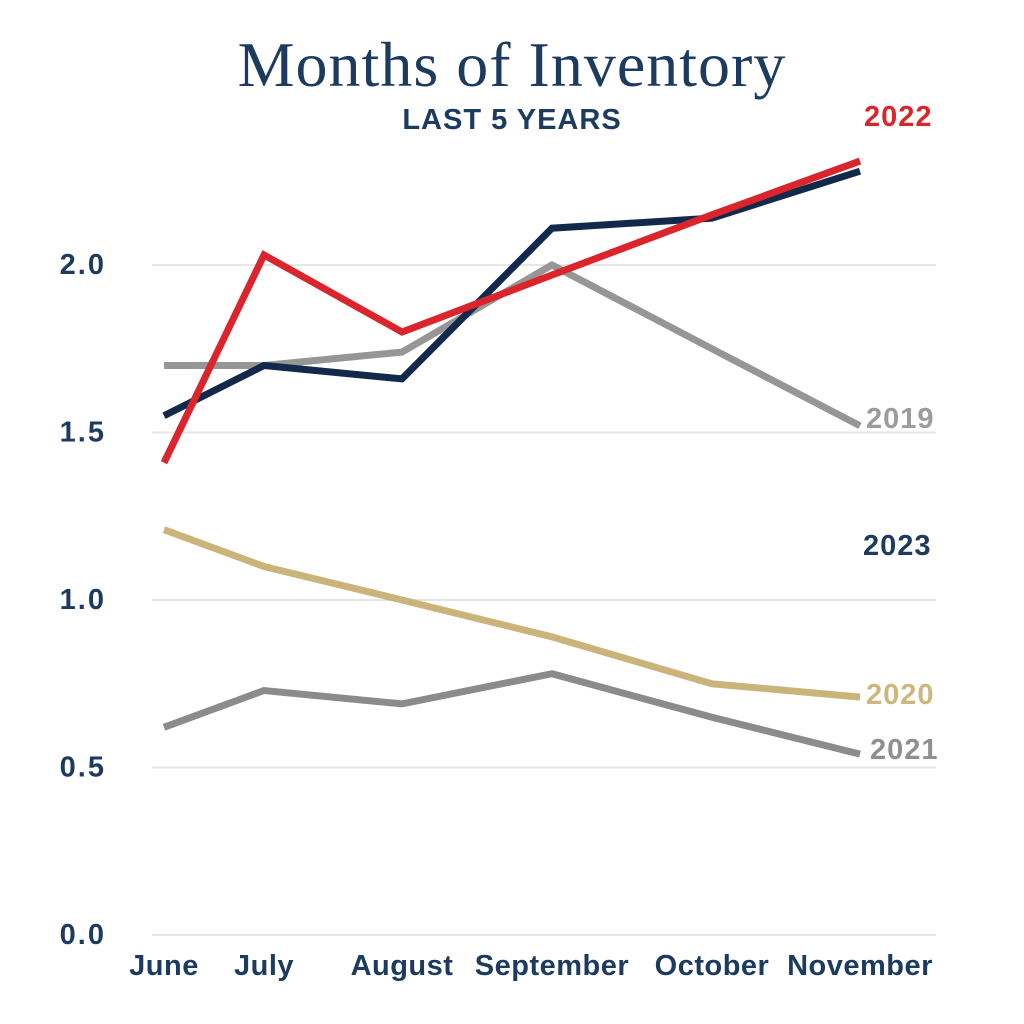  Describe the element at coordinates (897, 546) in the screenshot. I see `series-label-2023: 2023` at that location.